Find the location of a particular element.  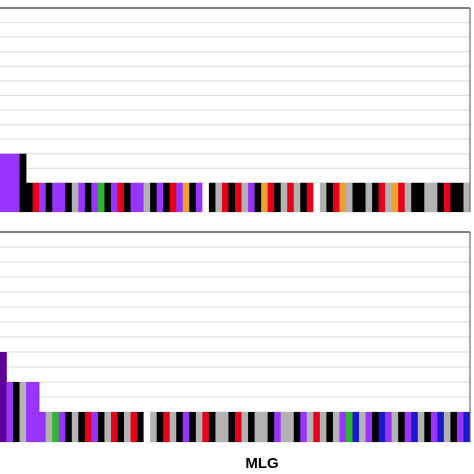

x-axis-label: MLG is located at coordinates (261, 463).